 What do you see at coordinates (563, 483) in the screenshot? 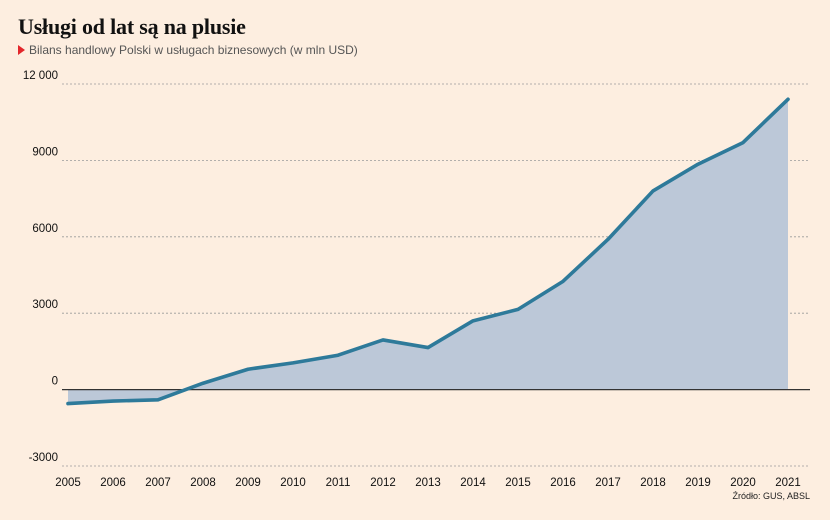
I see `x-tick-label: 2016` at bounding box center [563, 483].